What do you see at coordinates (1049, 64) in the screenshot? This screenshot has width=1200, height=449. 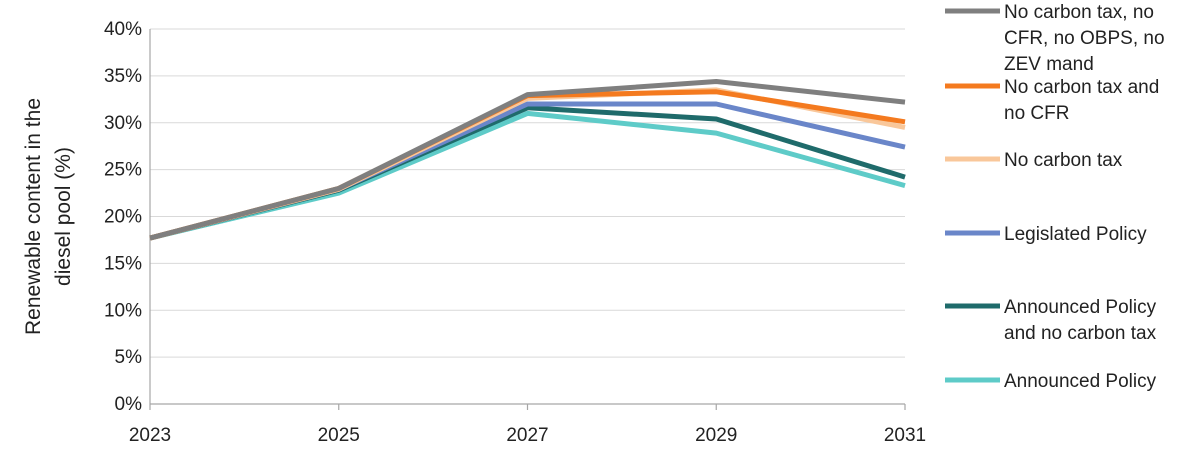 I see `legend-label-line: ZEV mand` at bounding box center [1049, 64].